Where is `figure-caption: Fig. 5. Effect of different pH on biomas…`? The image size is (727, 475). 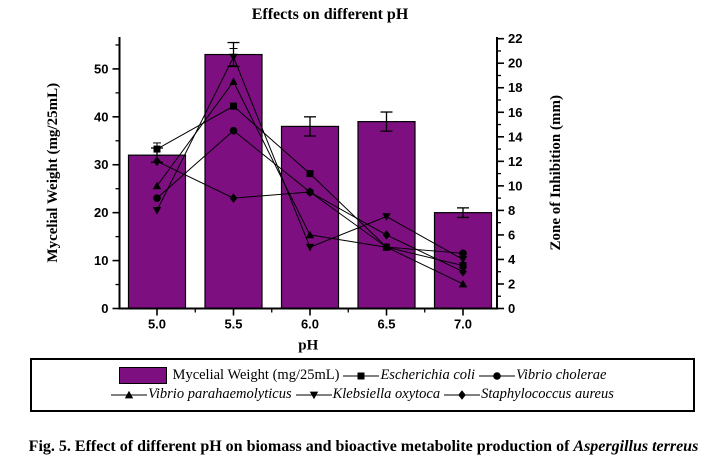 figure-caption: Fig. 5. Effect of different pH on biomas… is located at coordinates (363, 447).